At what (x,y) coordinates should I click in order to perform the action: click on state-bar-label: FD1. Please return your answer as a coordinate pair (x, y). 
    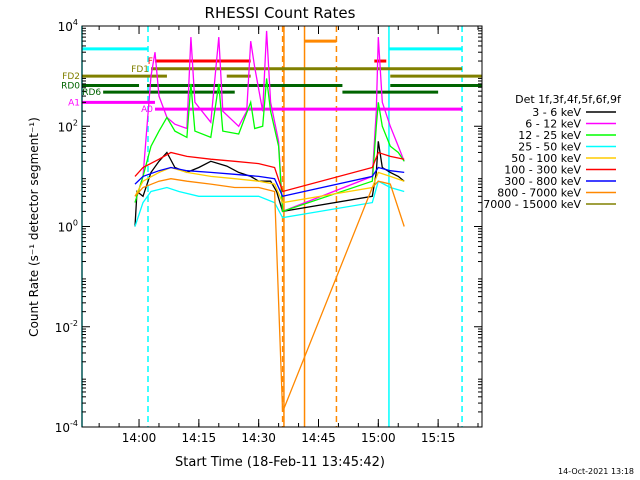
    Looking at the image, I should click on (140, 70).